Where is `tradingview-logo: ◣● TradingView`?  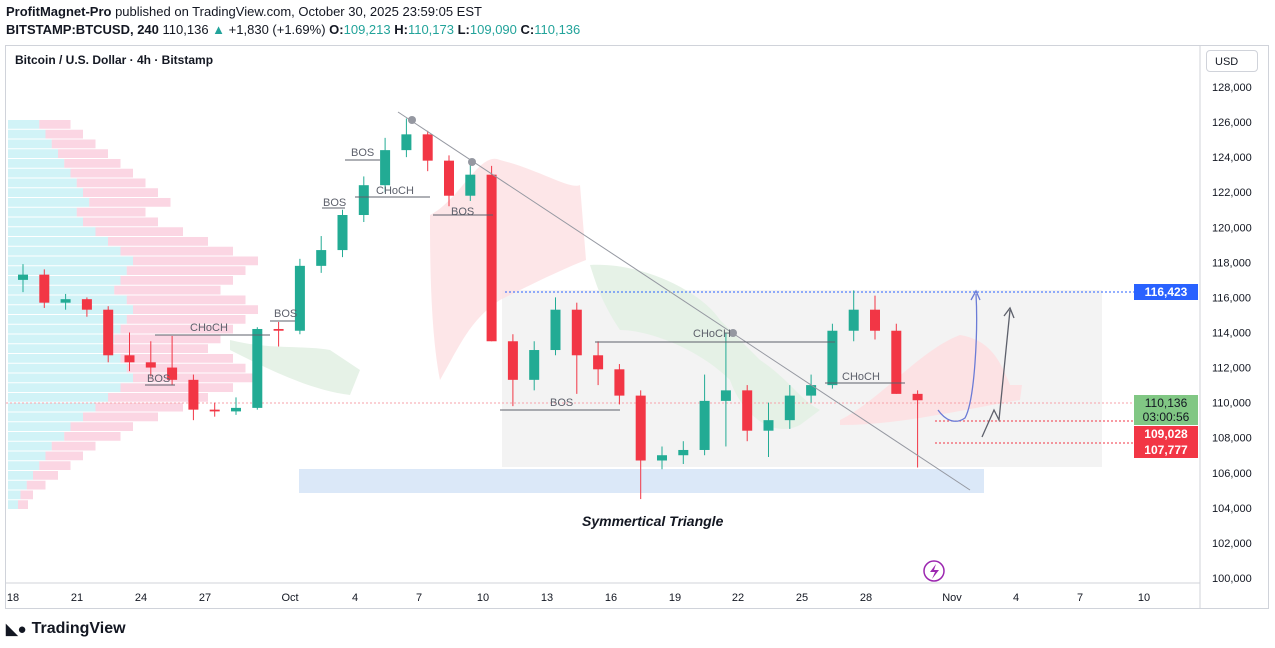 tradingview-logo: ◣● TradingView is located at coordinates (66, 629).